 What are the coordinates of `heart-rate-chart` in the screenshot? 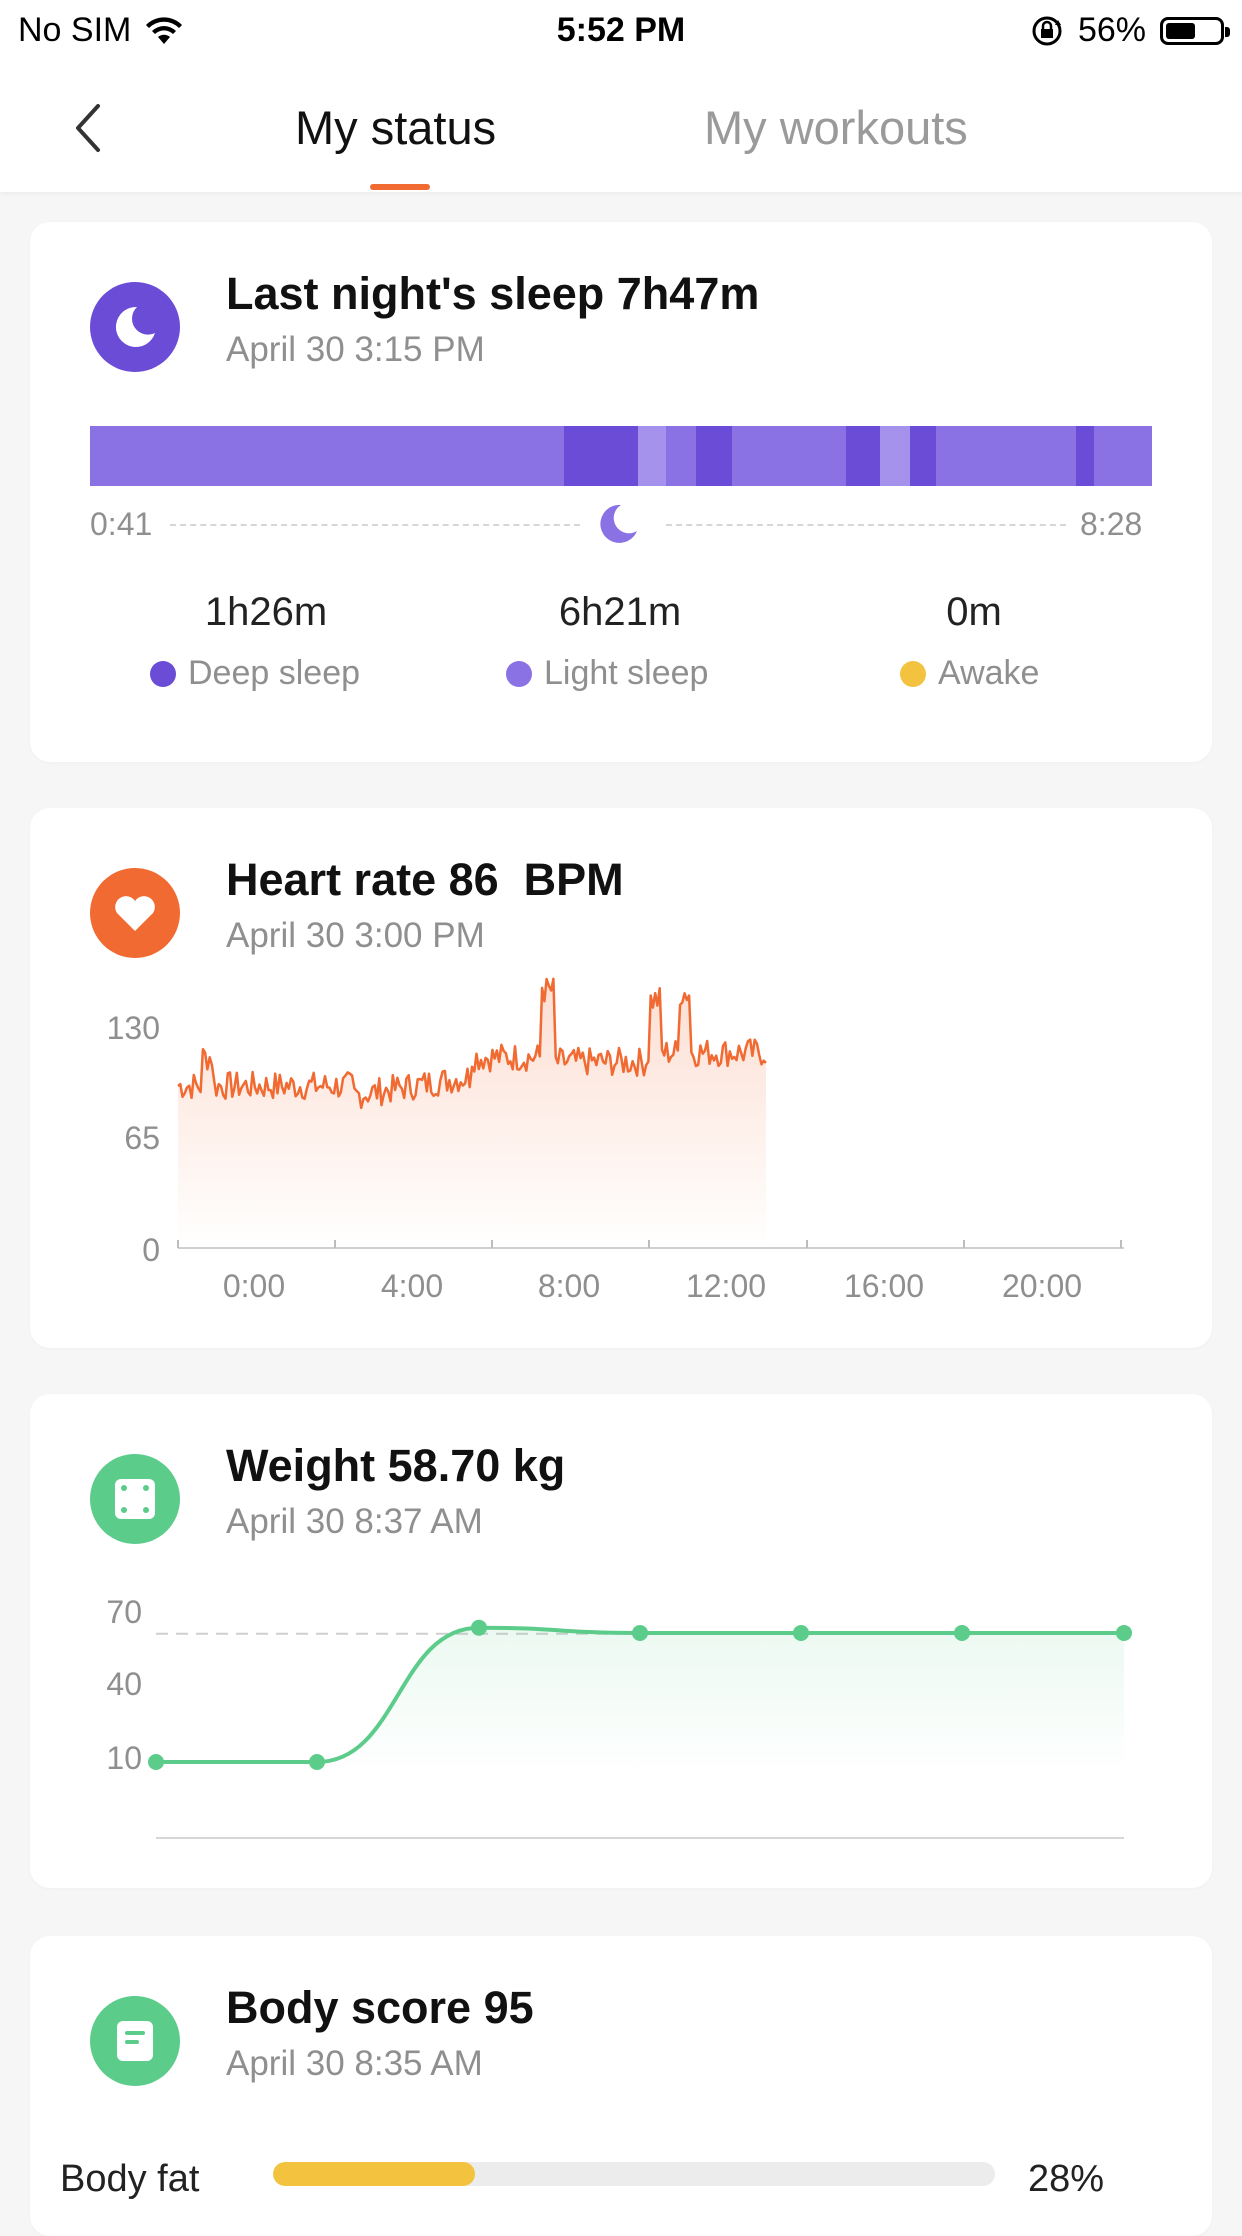 It's located at (650, 1113).